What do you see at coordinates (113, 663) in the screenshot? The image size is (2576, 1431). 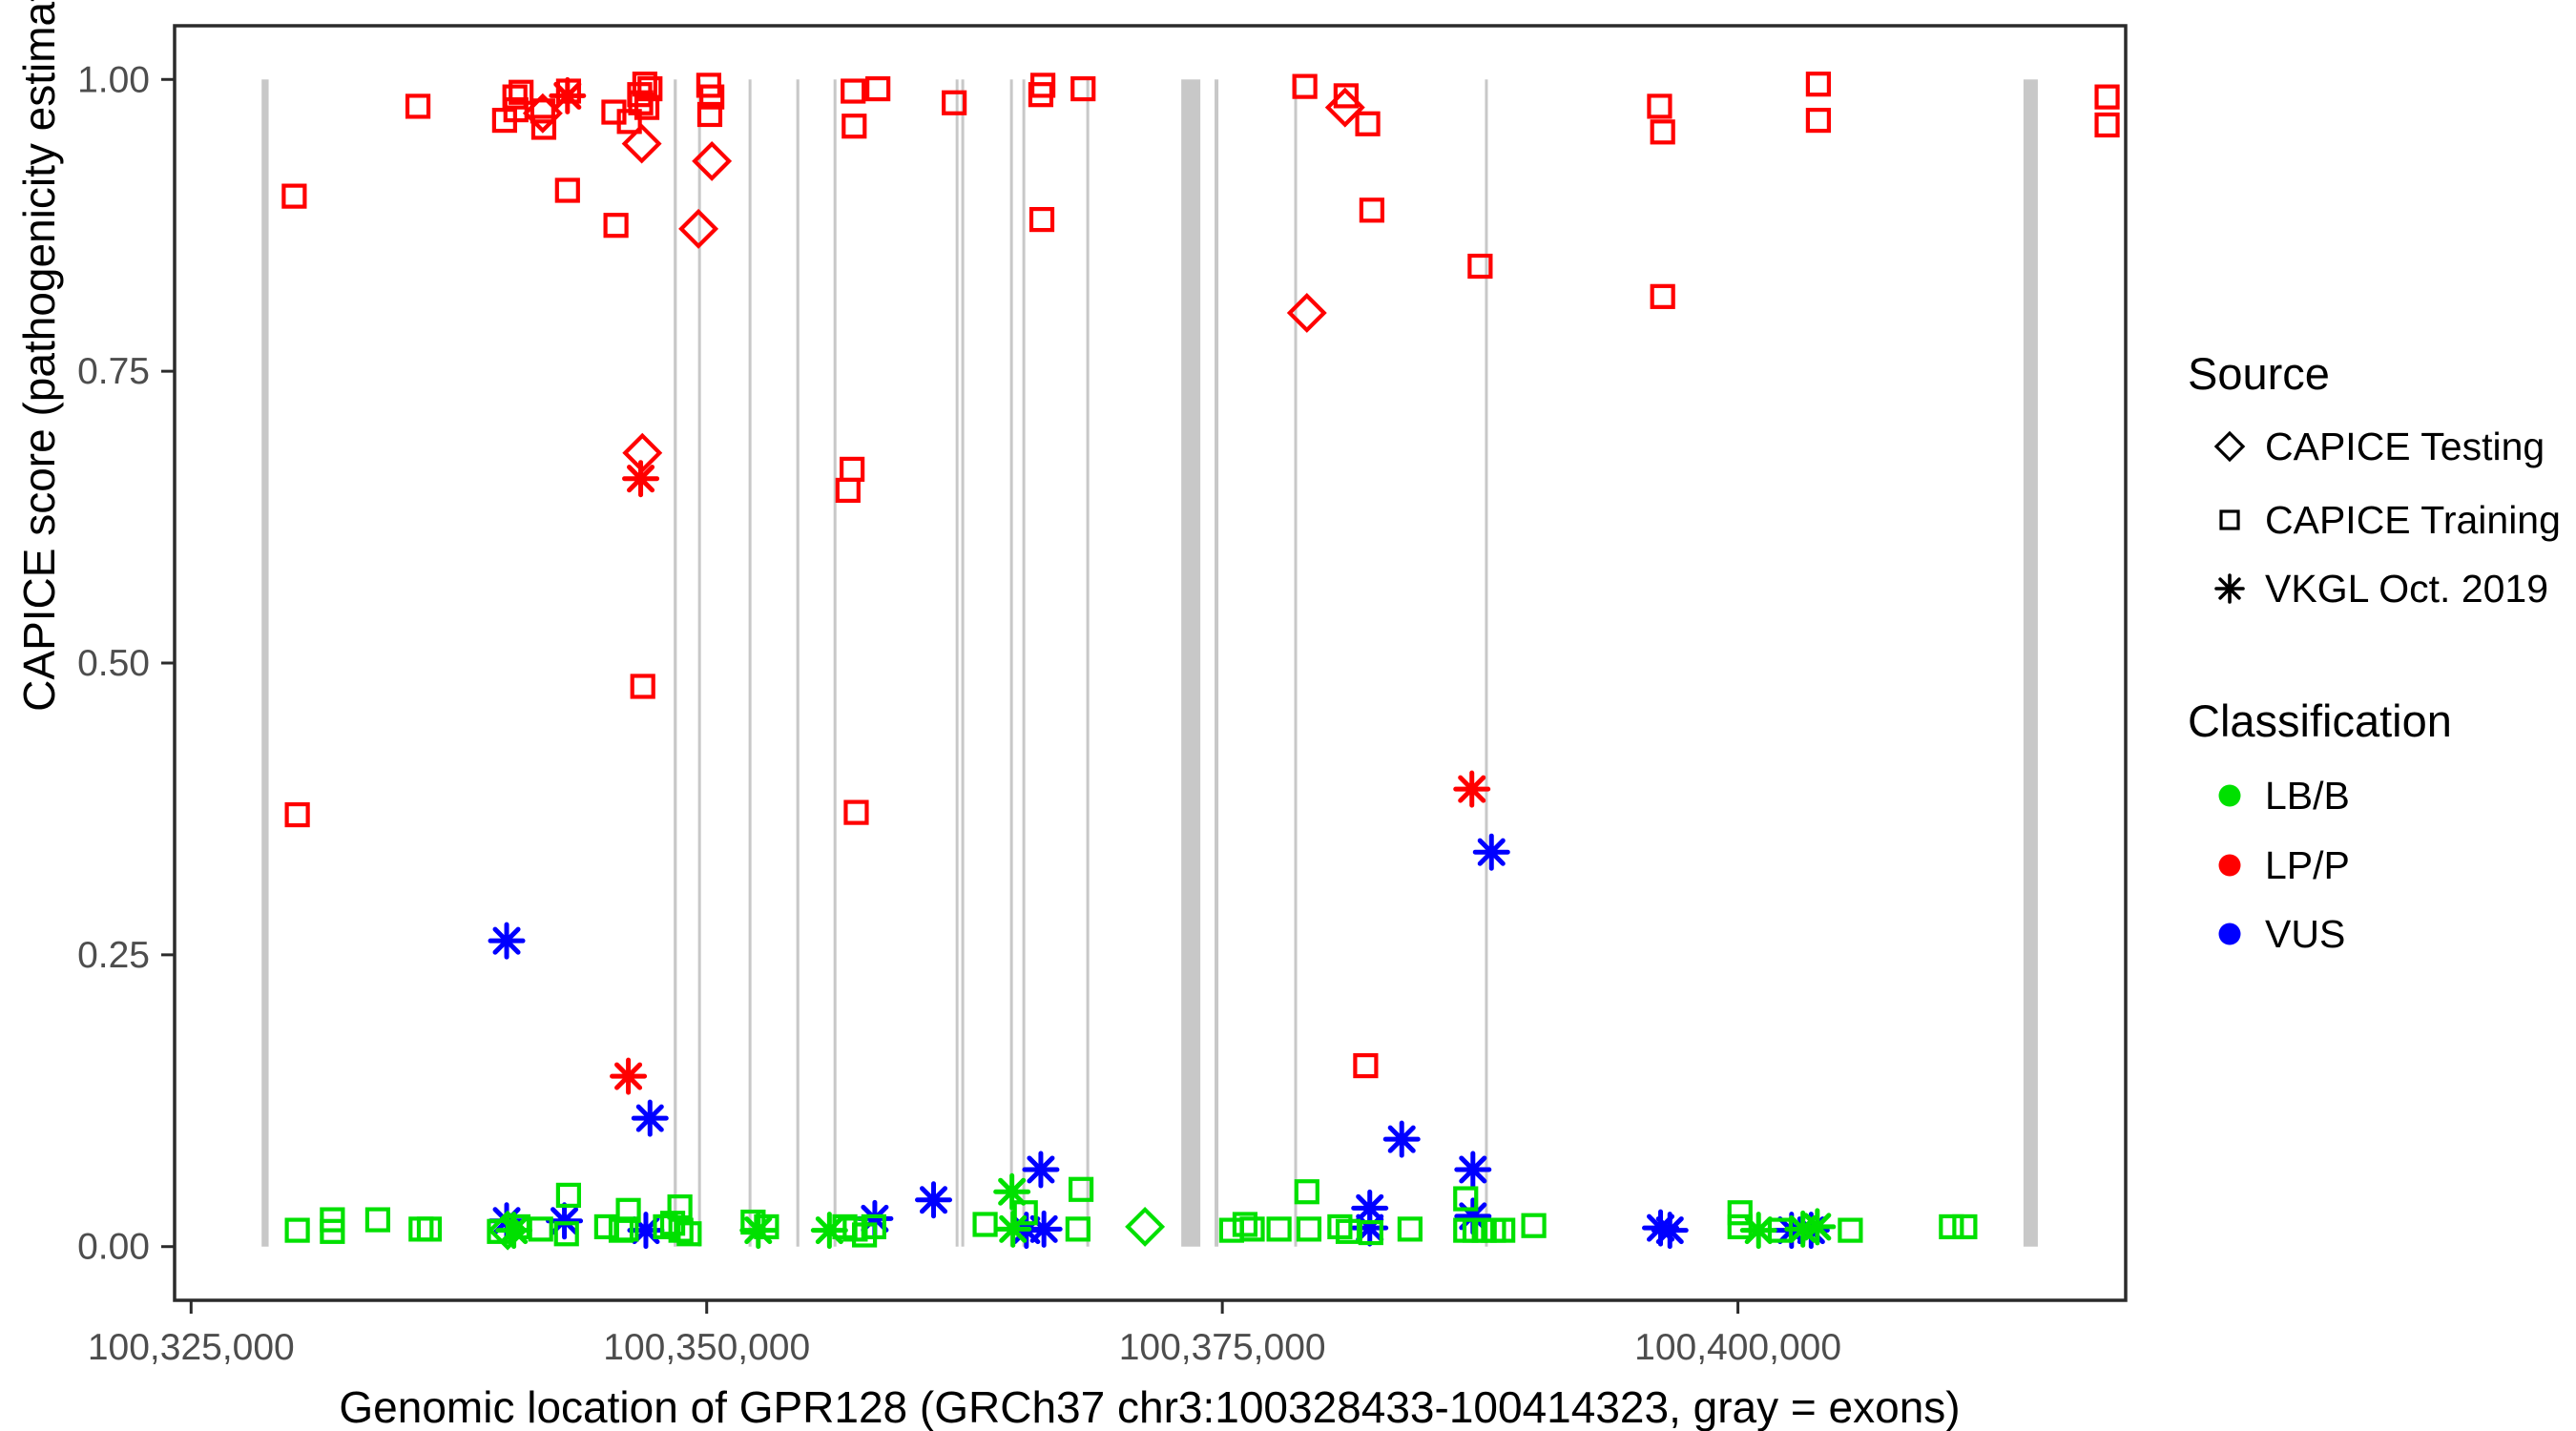 I see `y-tick-label: 0.50` at bounding box center [113, 663].